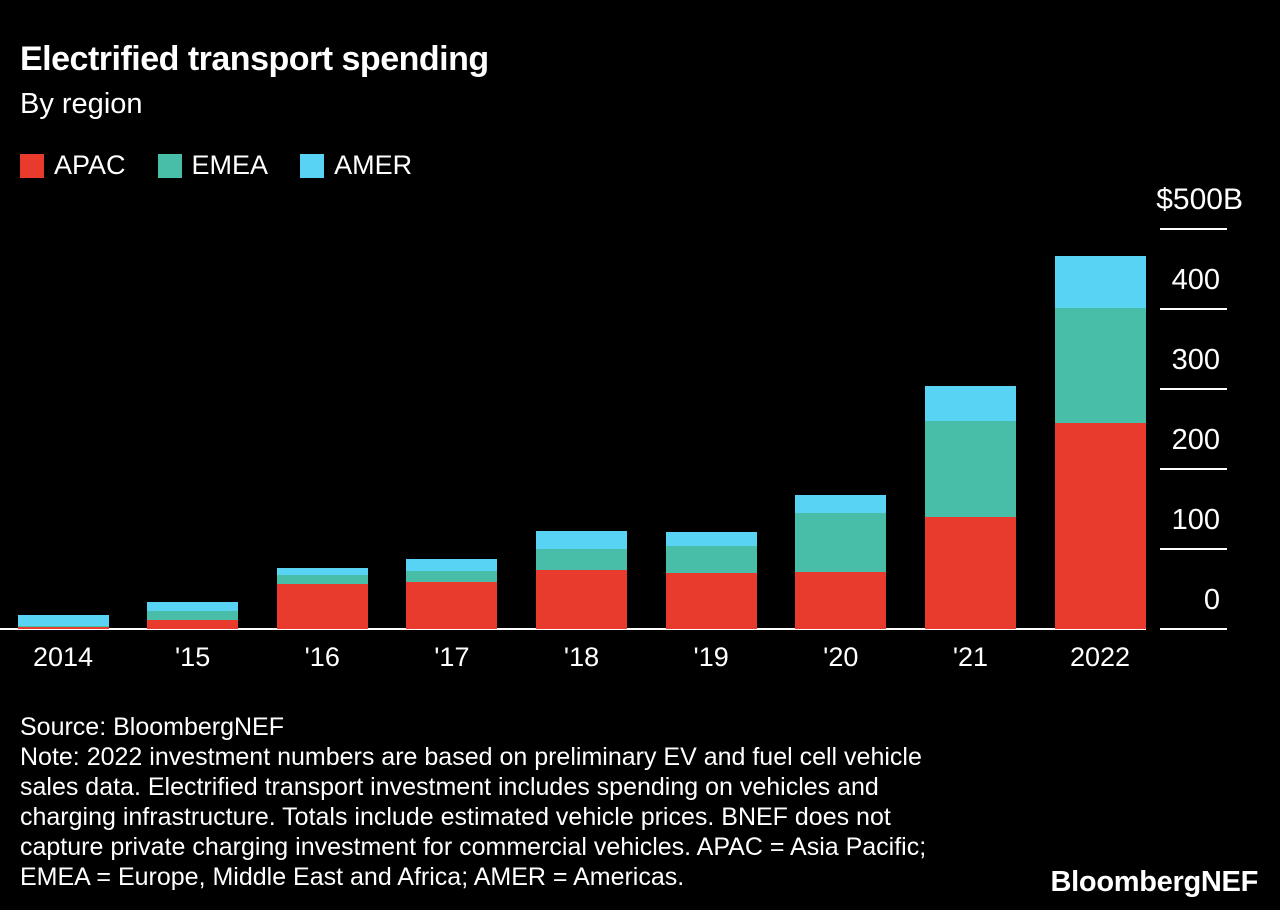 The width and height of the screenshot is (1280, 910). Describe the element at coordinates (1100, 366) in the screenshot. I see `bar-segment-emea-2022` at that location.